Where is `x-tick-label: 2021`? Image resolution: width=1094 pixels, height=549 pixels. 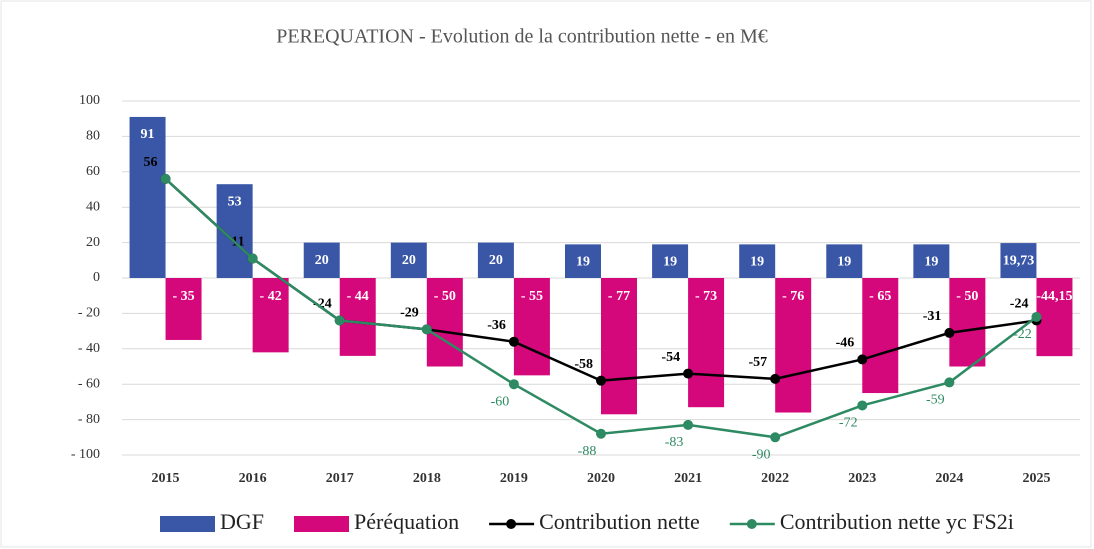
x-tick-label: 2021 is located at coordinates (688, 478).